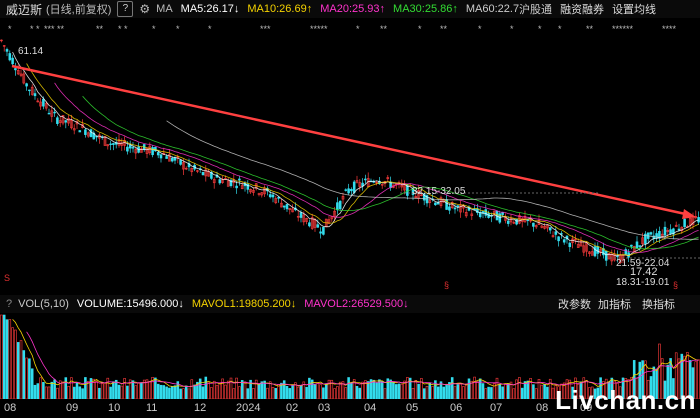  Describe the element at coordinates (207, 9) in the screenshot. I see `ma5-value: MA5:26.17` at that location.